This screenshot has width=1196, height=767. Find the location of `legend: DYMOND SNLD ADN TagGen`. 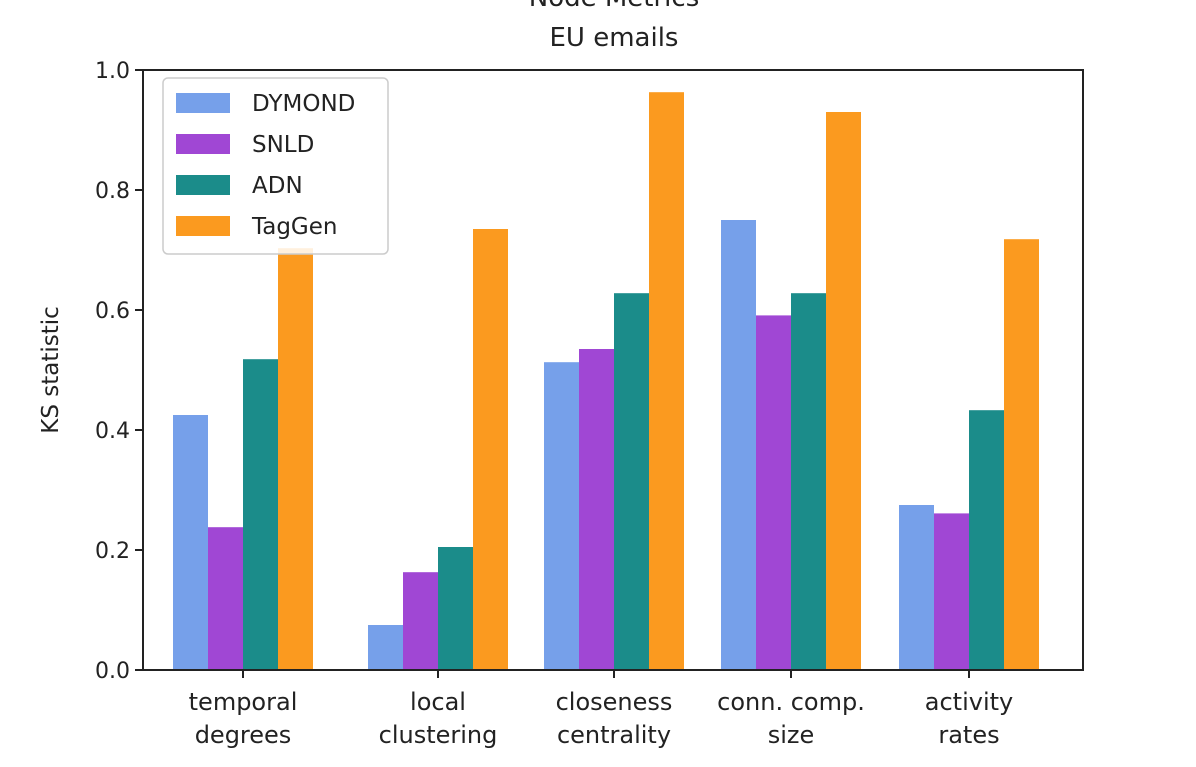

legend: DYMOND SNLD ADN TagGen is located at coordinates (275, 166).